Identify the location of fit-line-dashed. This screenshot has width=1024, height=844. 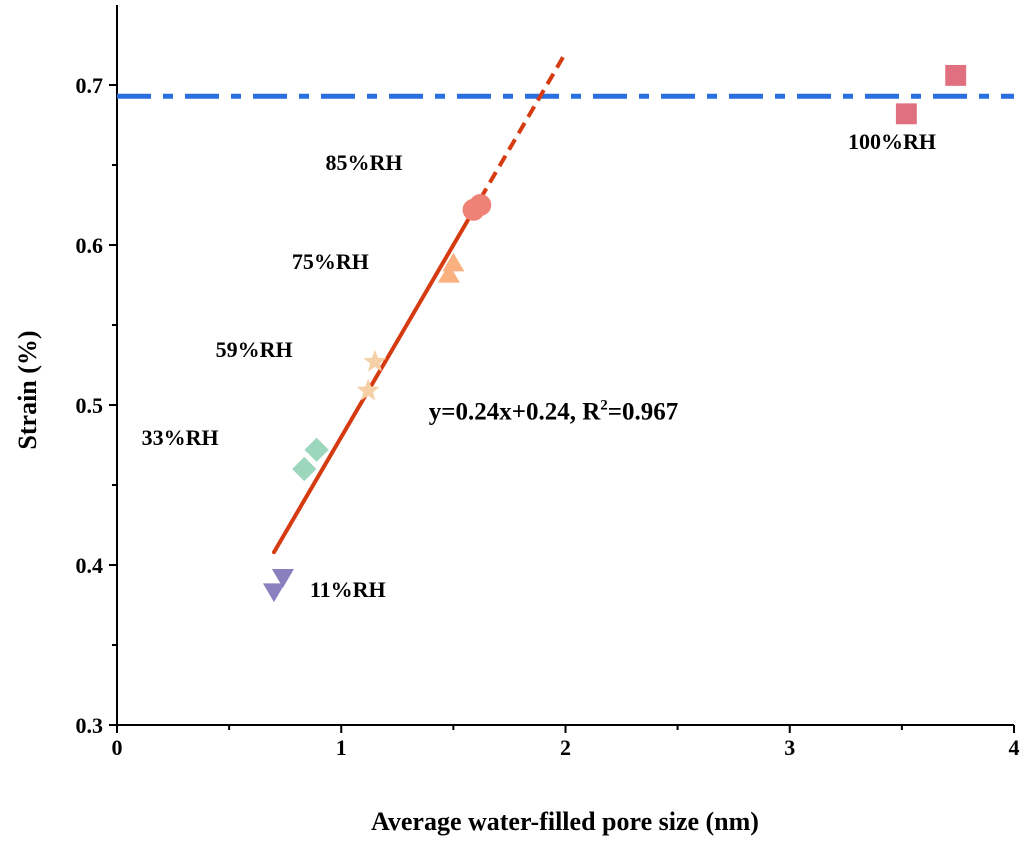
(523, 125).